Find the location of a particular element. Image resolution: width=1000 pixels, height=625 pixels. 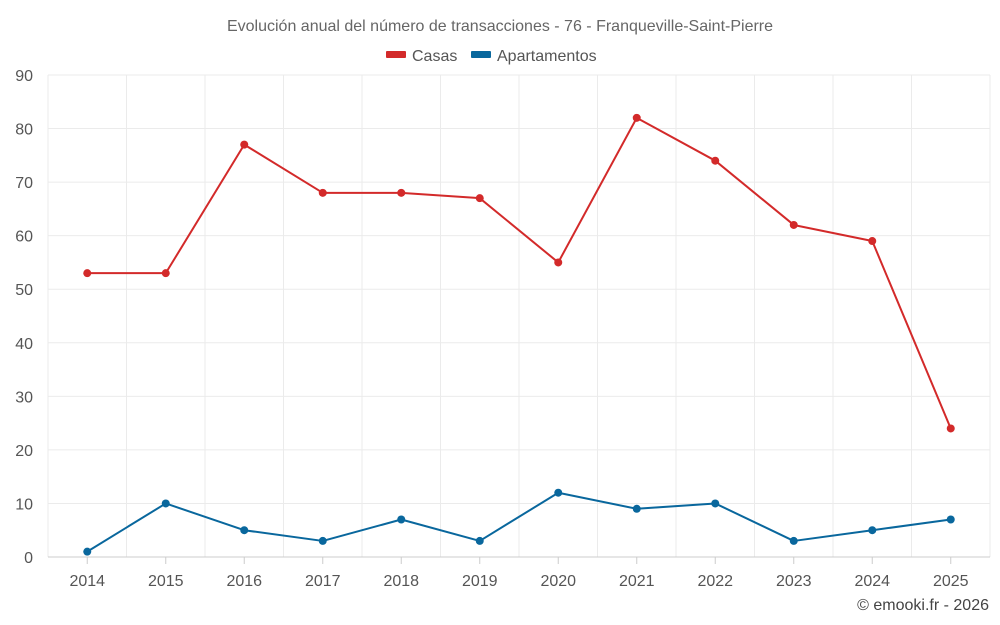

data-point-casas-2016 is located at coordinates (244, 144).